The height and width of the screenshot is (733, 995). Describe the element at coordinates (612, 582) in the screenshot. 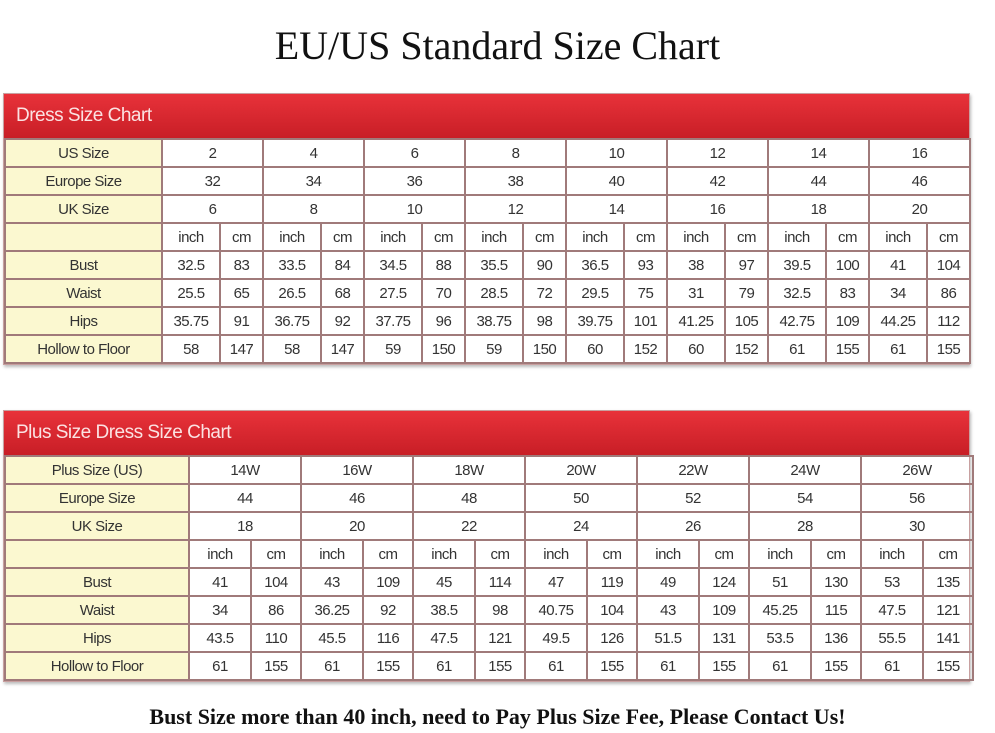

I see `measure-cell: 119` at that location.